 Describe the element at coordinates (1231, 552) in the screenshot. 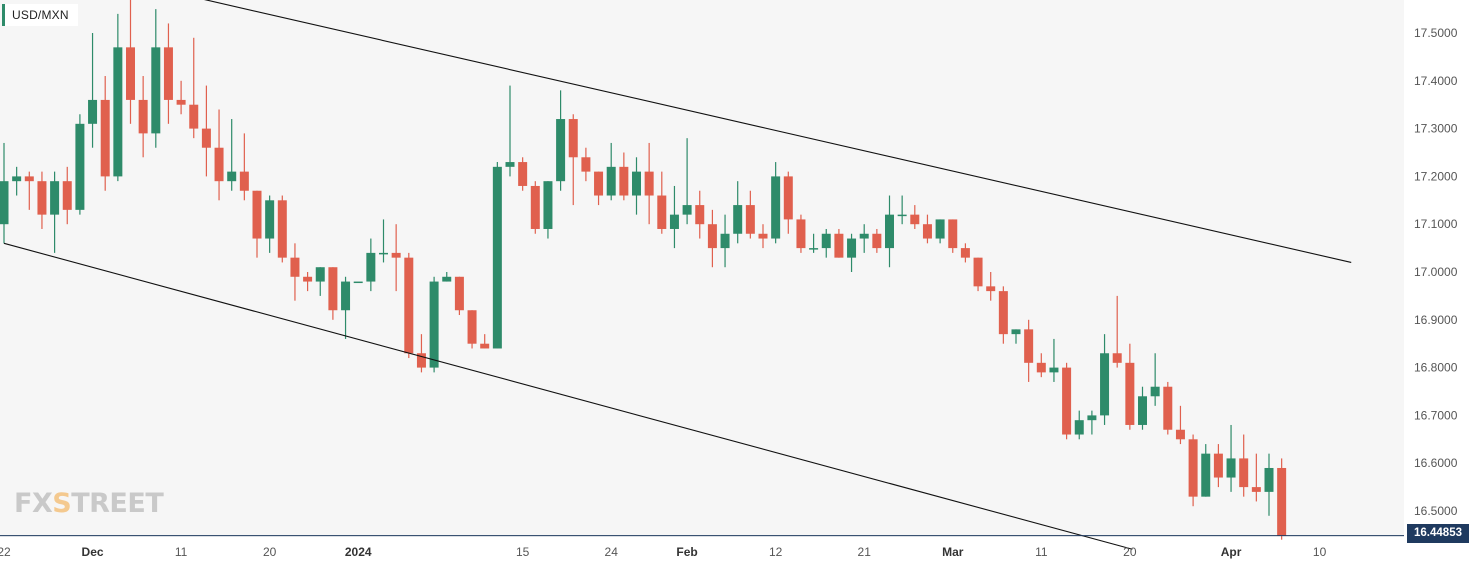

I see `x-tick-label: Apr` at that location.